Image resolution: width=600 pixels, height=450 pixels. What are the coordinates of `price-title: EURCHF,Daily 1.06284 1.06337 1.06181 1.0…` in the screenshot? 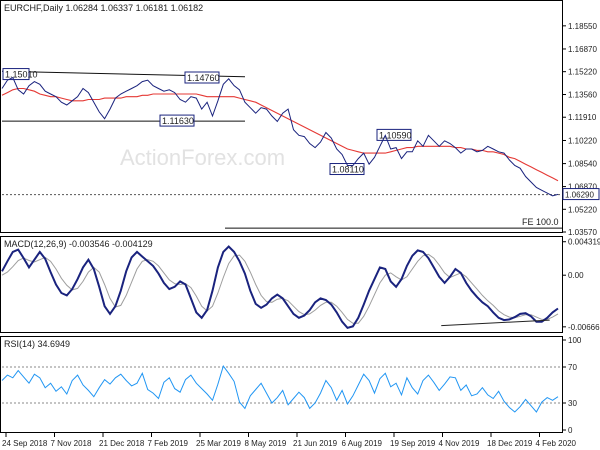 It's located at (103, 8).